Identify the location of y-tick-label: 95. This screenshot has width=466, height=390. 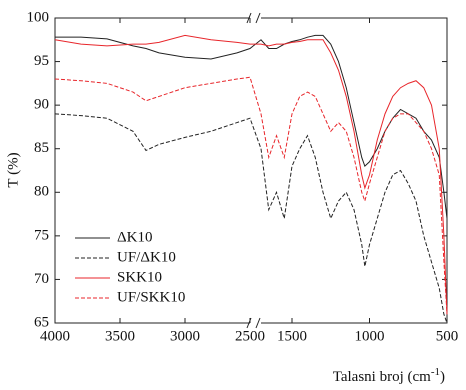
(41, 61).